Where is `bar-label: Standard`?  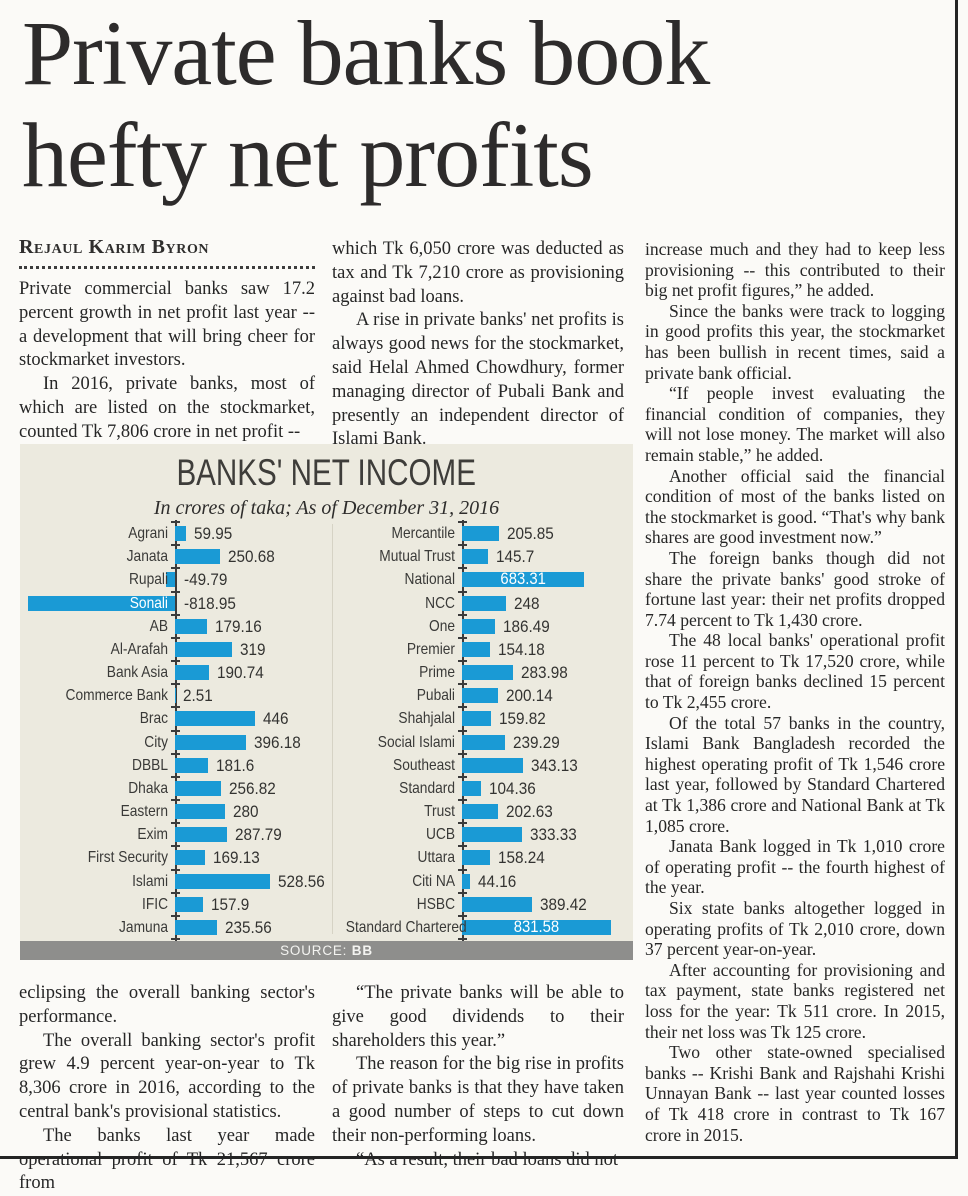 bar-label: Standard is located at coordinates (400, 788).